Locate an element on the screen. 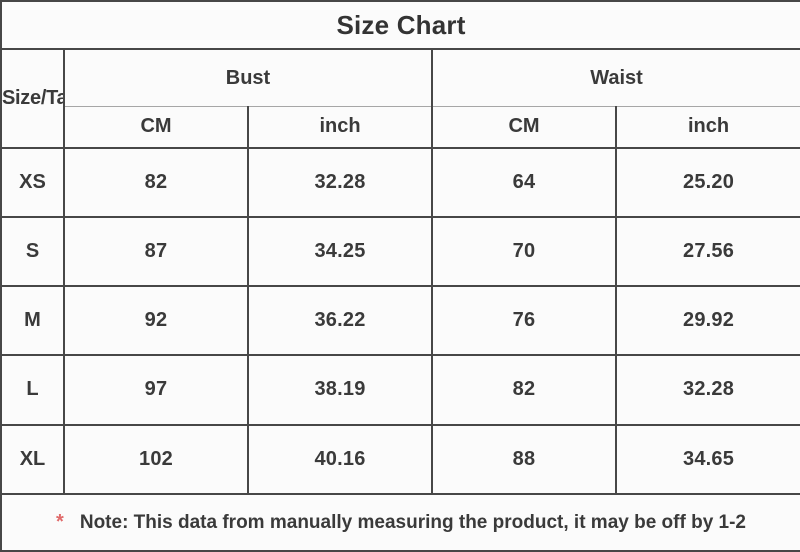  bust-inch: 40.16 is located at coordinates (340, 459).